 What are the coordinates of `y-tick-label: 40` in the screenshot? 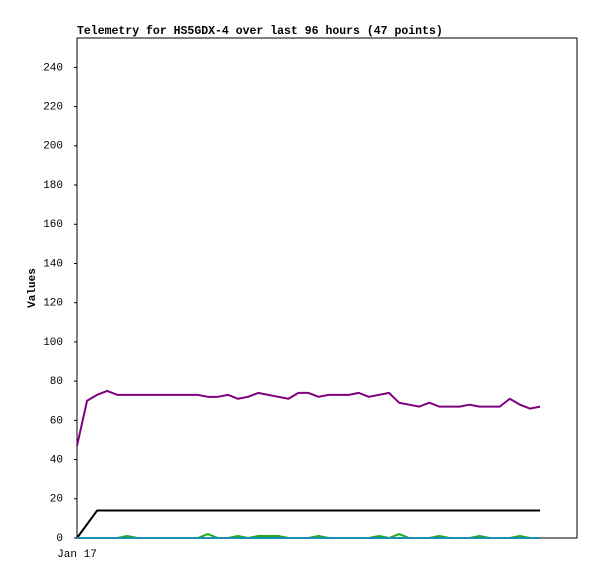 It's located at (56, 460).